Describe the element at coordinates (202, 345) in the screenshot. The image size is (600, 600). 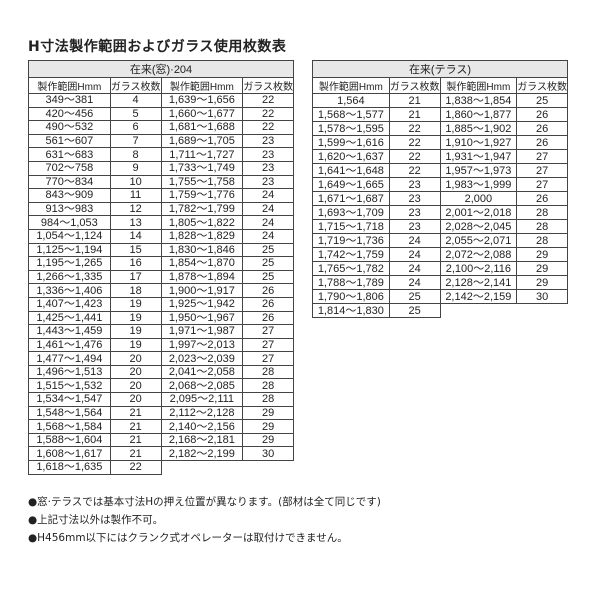
I see `range-cell: 1,997～2,013` at that location.